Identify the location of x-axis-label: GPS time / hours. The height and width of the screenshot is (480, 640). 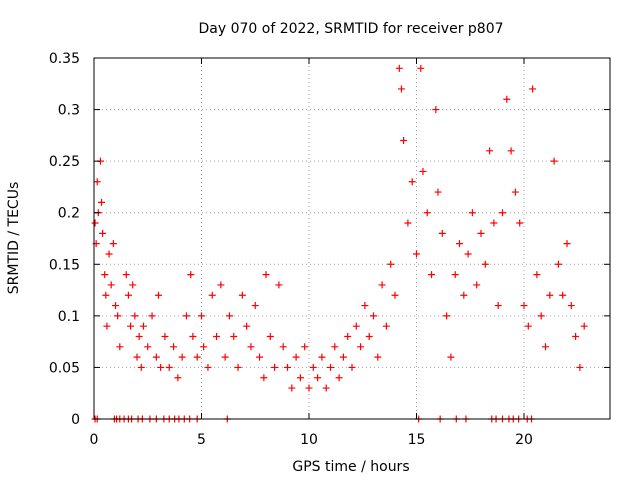
(350, 467).